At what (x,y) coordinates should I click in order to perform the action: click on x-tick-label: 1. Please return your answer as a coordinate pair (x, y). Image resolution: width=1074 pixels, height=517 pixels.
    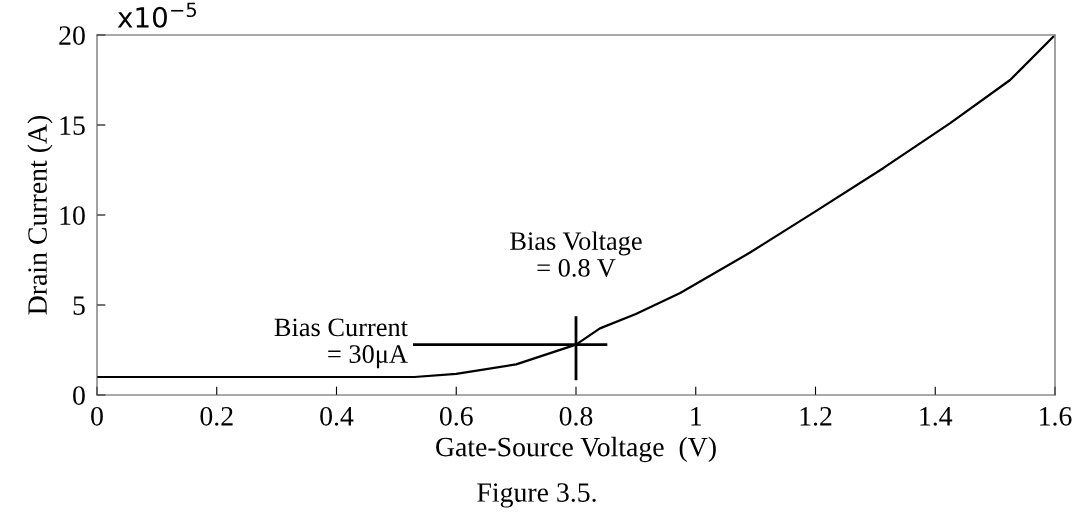
    Looking at the image, I should click on (696, 416).